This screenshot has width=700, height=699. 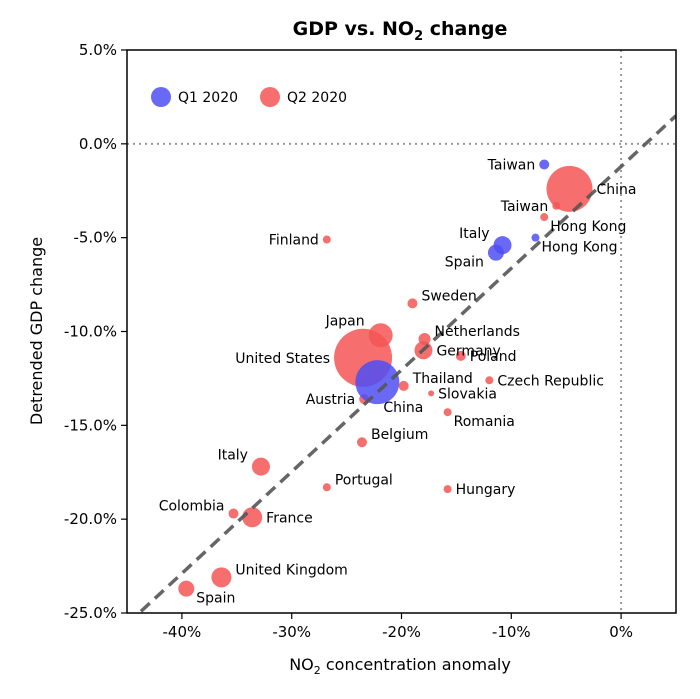 I want to click on point-label-q2-2020-hong-kong: Hong Kong, so click(x=588, y=227).